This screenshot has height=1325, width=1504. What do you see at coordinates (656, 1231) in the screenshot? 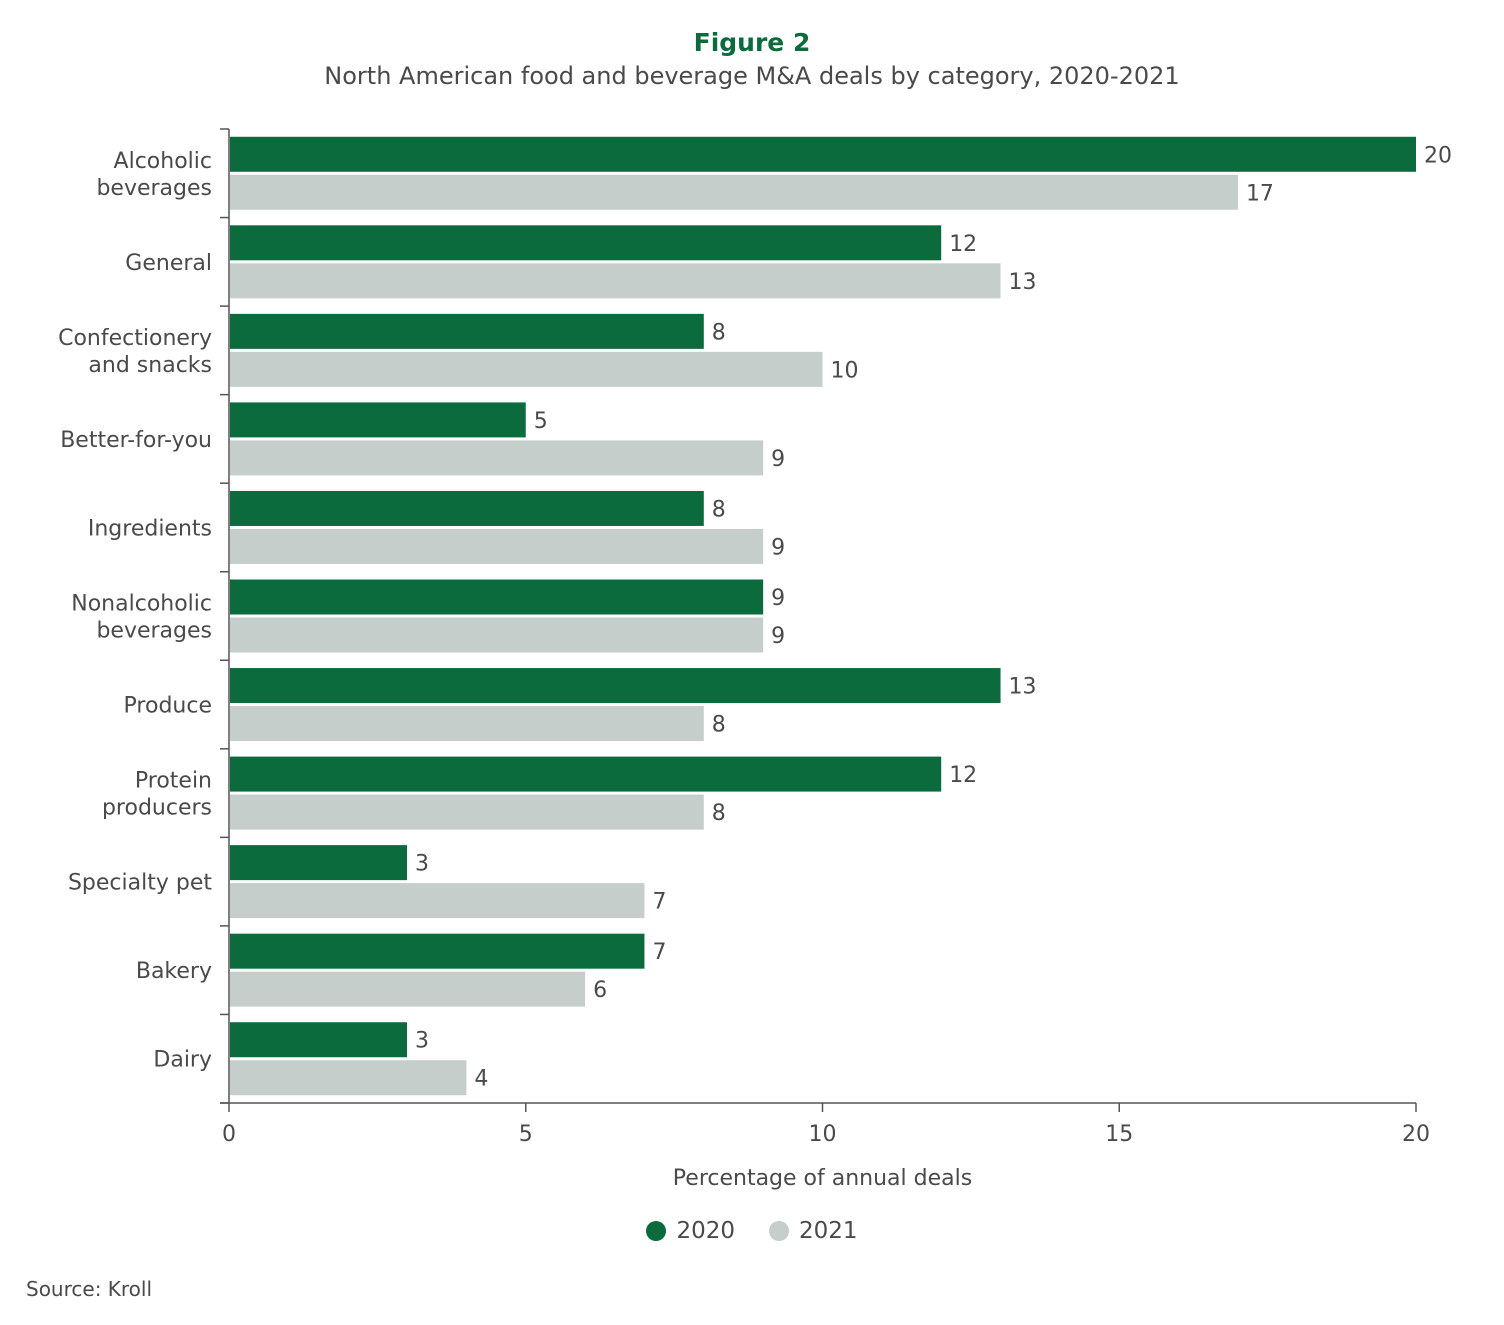
I see `legend-swatch-2020` at bounding box center [656, 1231].